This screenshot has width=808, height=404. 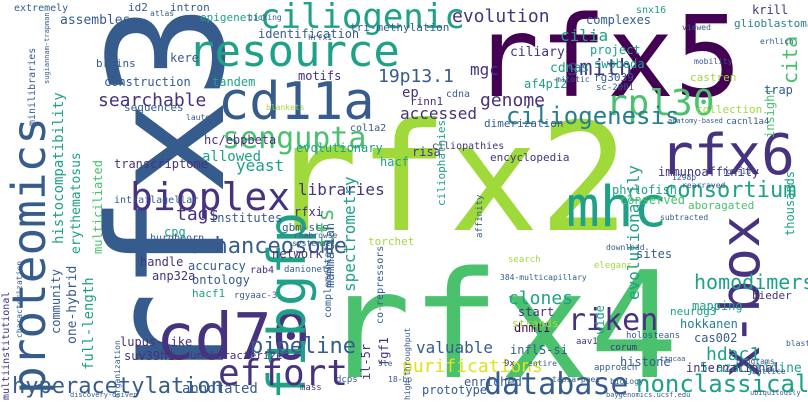 I want to click on word-il-5r: il-5r, so click(x=366, y=361).